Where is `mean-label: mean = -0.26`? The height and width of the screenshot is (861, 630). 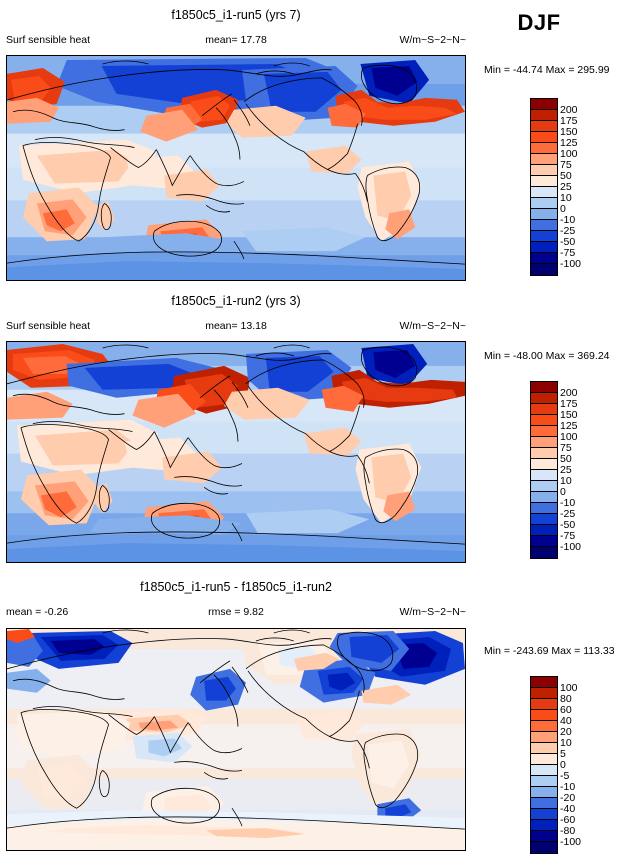 mean-label: mean = -0.26 is located at coordinates (37, 612).